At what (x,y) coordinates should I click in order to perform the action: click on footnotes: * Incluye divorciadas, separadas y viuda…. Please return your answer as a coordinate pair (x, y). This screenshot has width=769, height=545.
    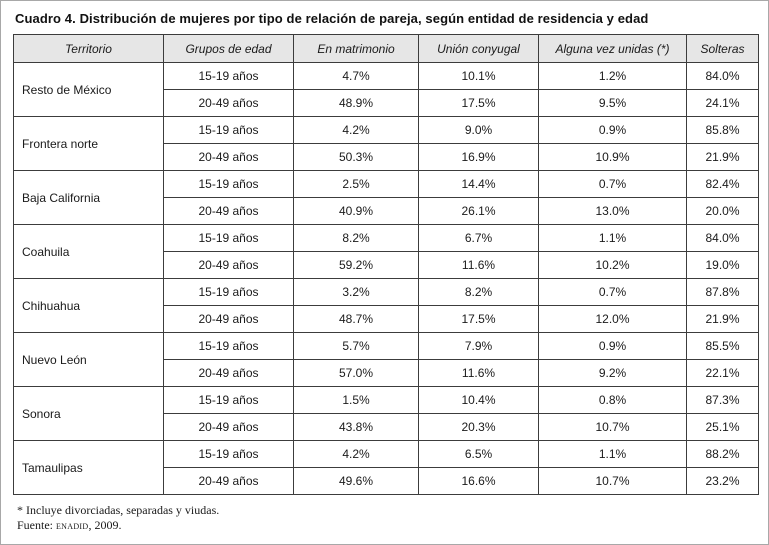
    Looking at the image, I should click on (386, 518).